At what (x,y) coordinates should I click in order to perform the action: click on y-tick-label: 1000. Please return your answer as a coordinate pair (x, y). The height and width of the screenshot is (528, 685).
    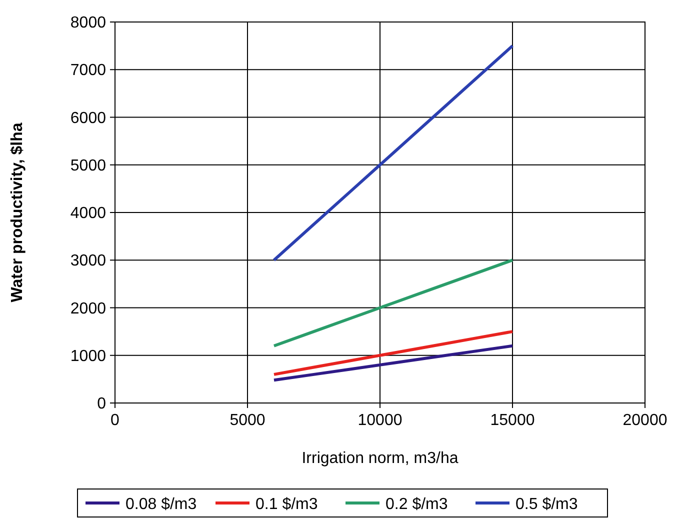
    Looking at the image, I should click on (88, 356).